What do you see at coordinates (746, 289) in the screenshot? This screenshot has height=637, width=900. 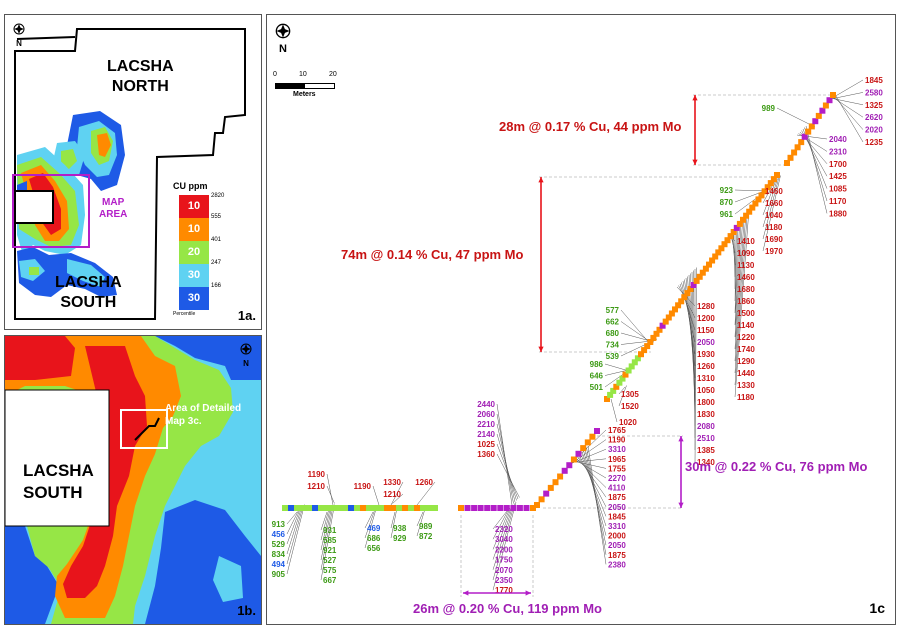 I see `sample-label: 1680` at bounding box center [746, 289].